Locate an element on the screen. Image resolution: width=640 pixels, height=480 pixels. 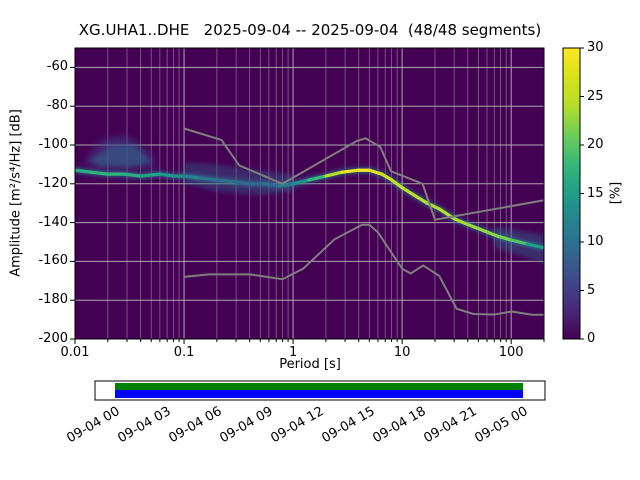
y-tick-label: -140 is located at coordinates (53, 222).